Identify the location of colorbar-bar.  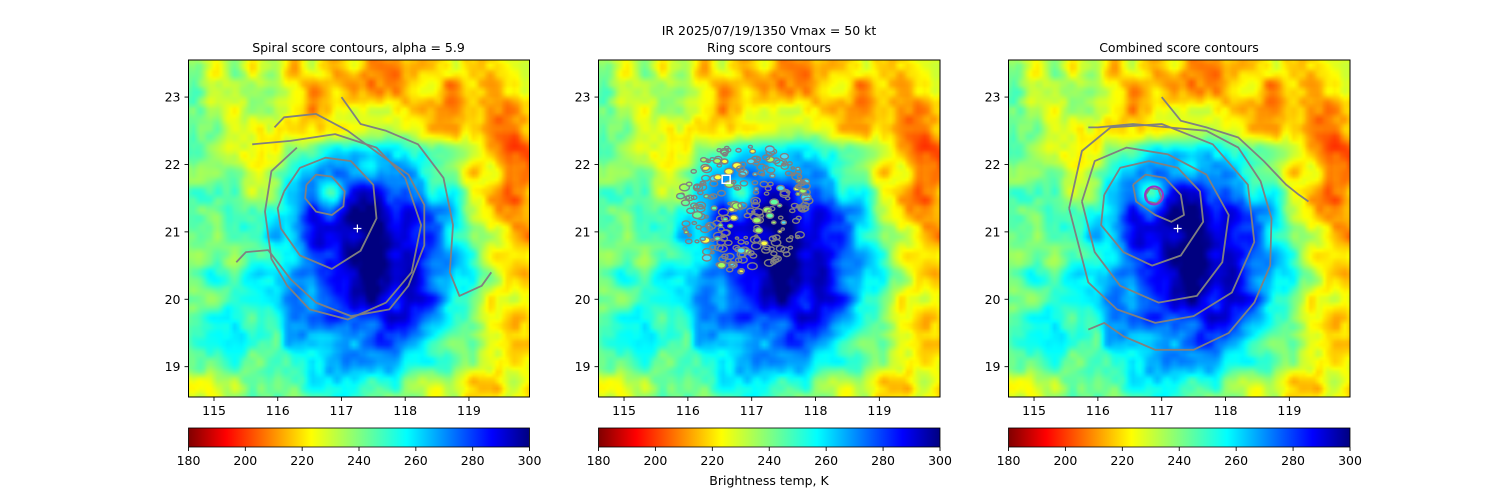
(769, 437).